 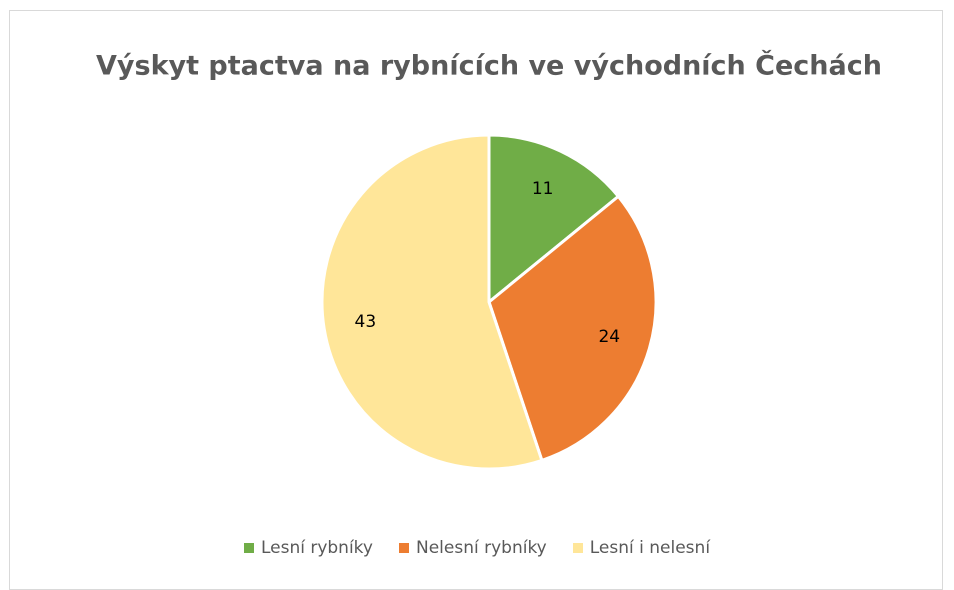 I want to click on data-label: 43, so click(x=366, y=322).